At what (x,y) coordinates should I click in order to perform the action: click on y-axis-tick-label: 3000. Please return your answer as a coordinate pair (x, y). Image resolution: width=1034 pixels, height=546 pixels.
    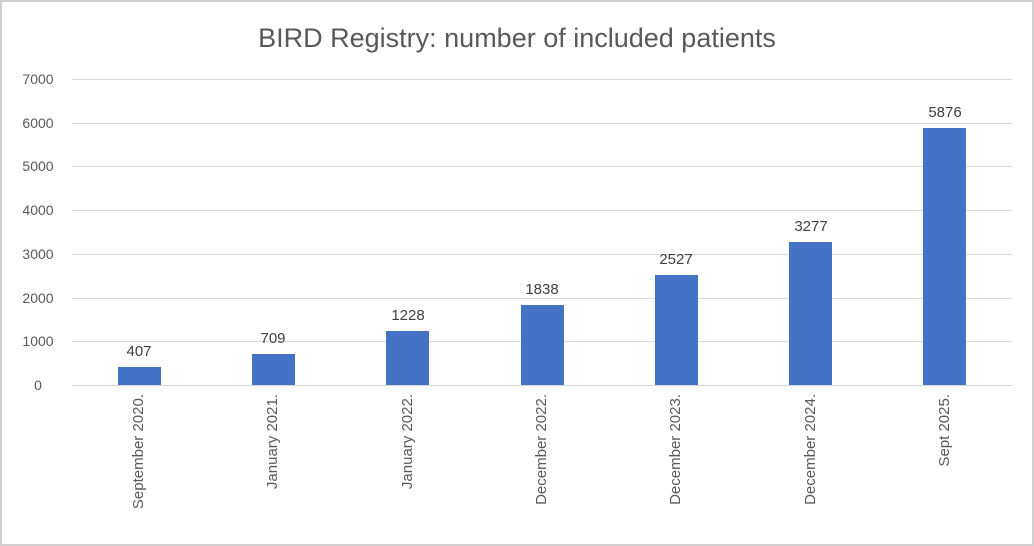
    Looking at the image, I should click on (38, 254).